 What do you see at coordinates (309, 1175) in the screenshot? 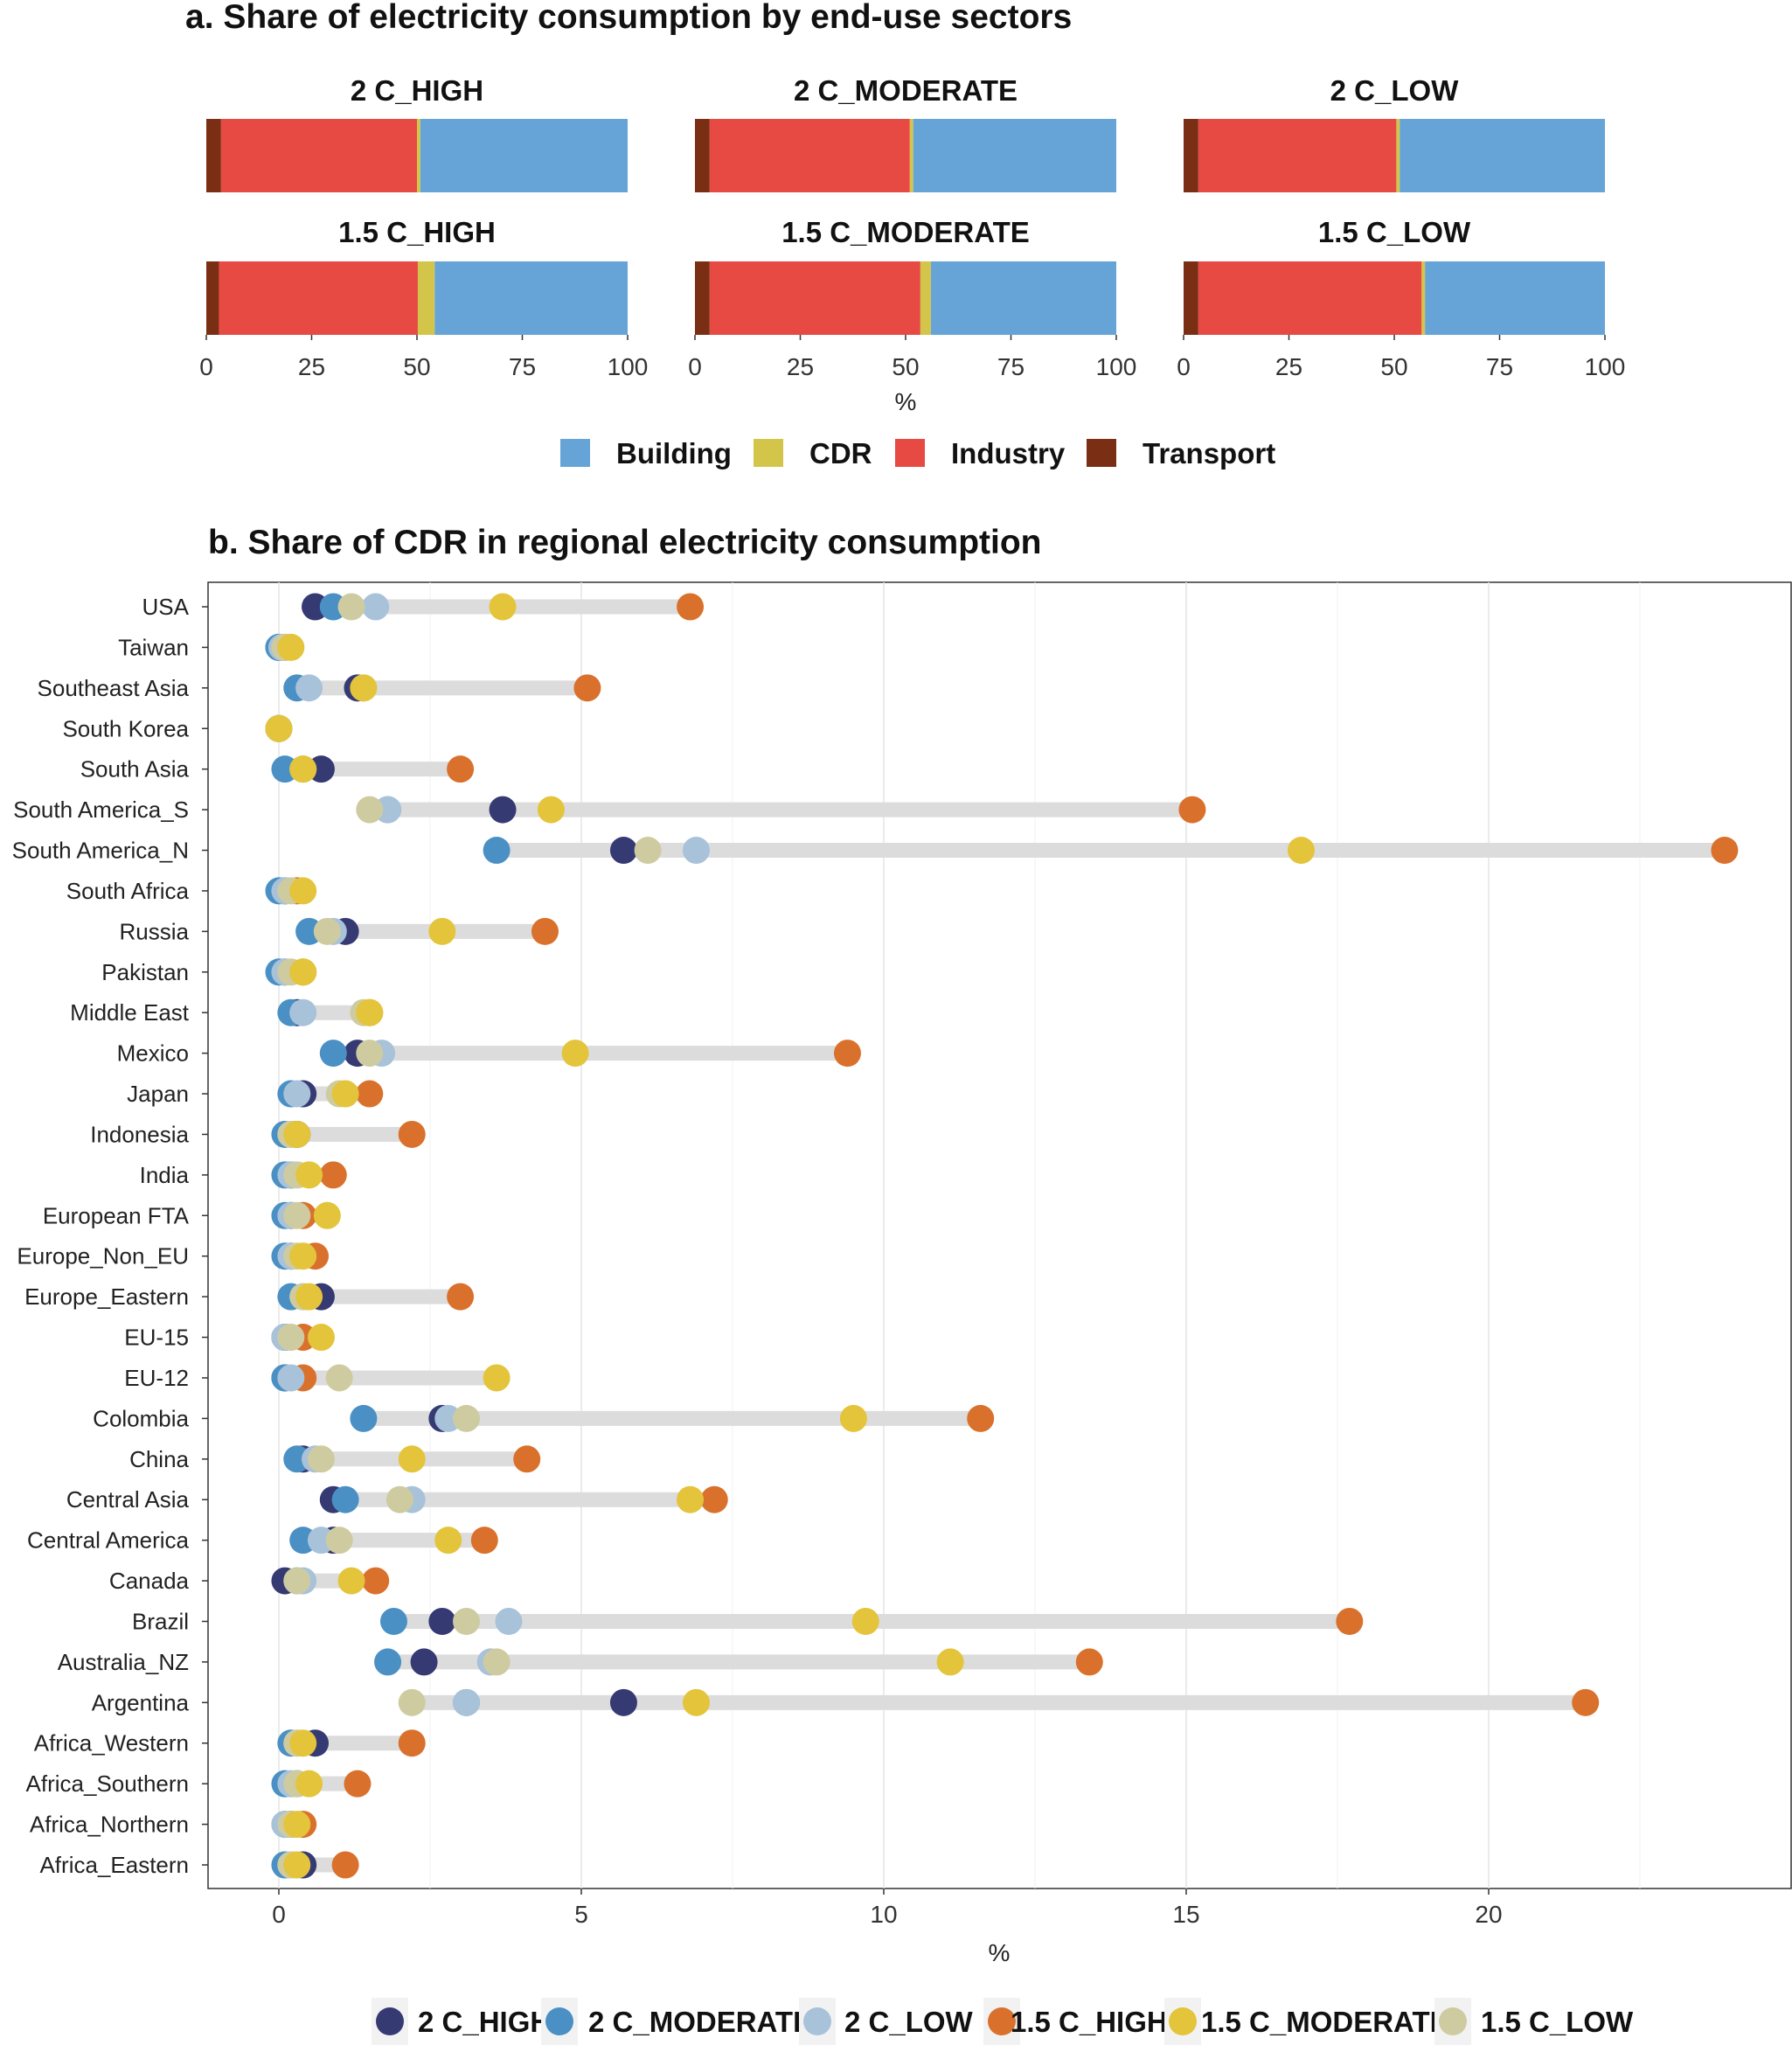
I see `region-row-india` at bounding box center [309, 1175].